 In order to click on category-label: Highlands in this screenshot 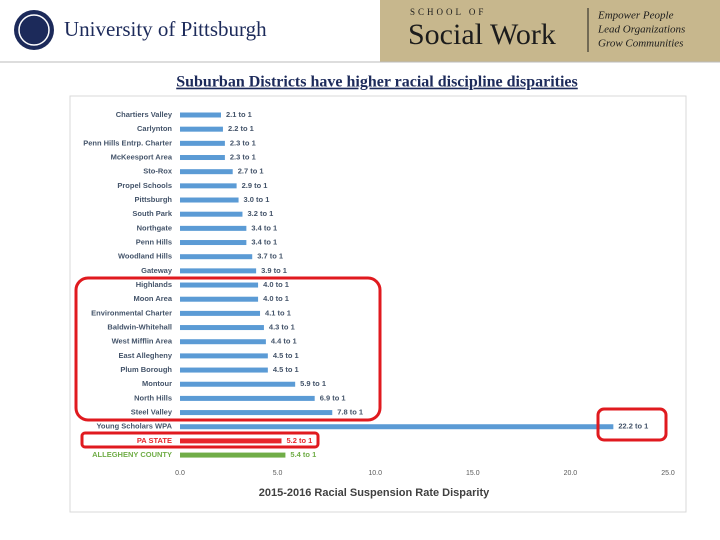, I will do `click(154, 284)`.